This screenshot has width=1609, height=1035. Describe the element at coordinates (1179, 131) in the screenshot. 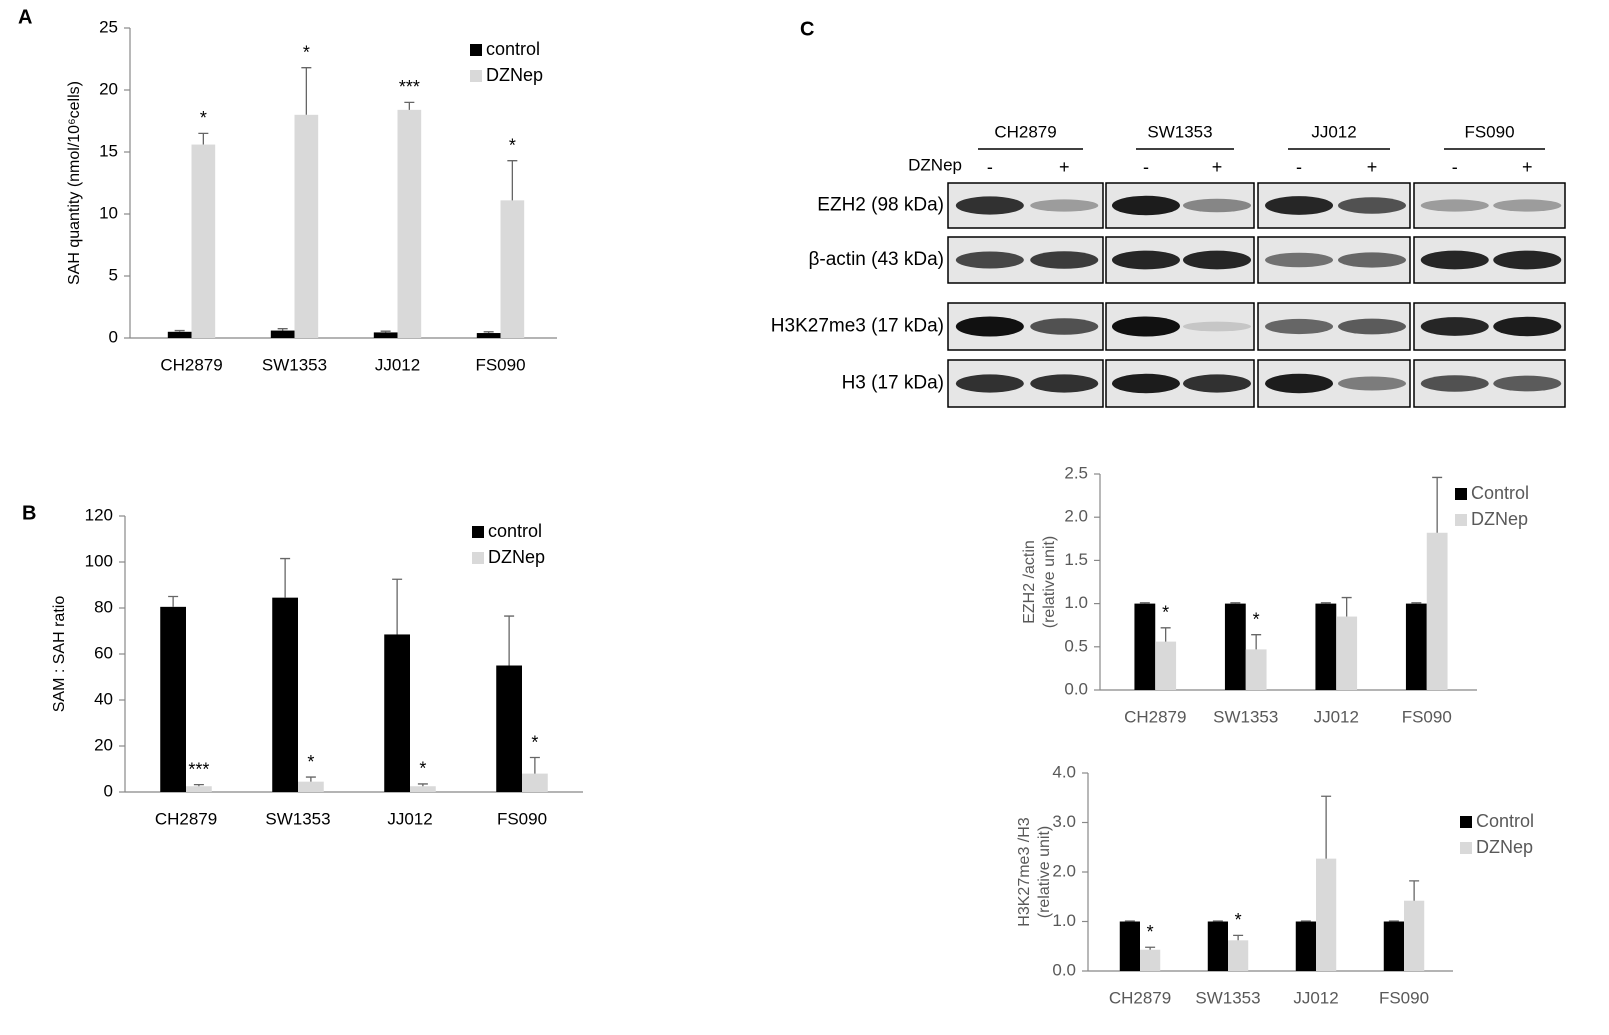

I see `cell-line-label: SW1353` at that location.